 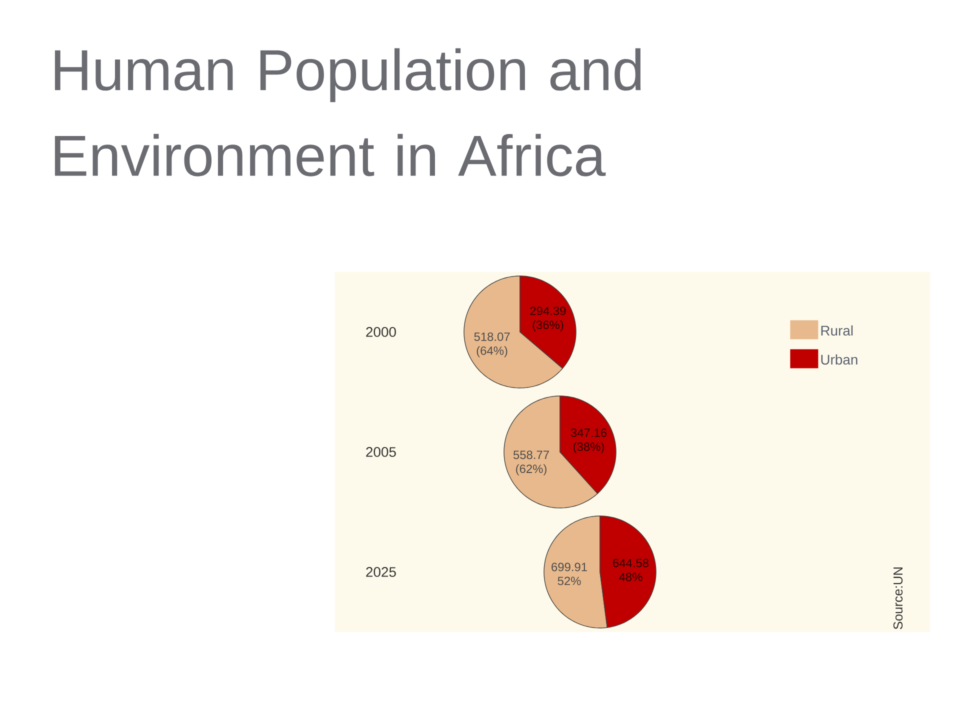 What do you see at coordinates (347, 112) in the screenshot?
I see `chart-title: Human Population and Environment in Africa` at bounding box center [347, 112].